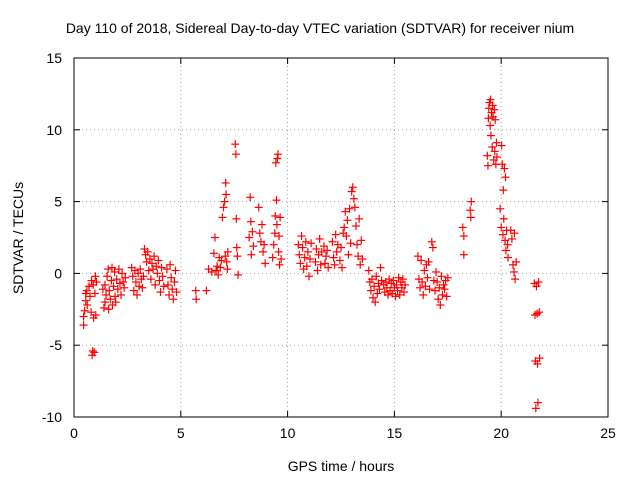 Image resolution: width=640 pixels, height=480 pixels. I want to click on x-axis-label: GPS time / hours, so click(341, 466).